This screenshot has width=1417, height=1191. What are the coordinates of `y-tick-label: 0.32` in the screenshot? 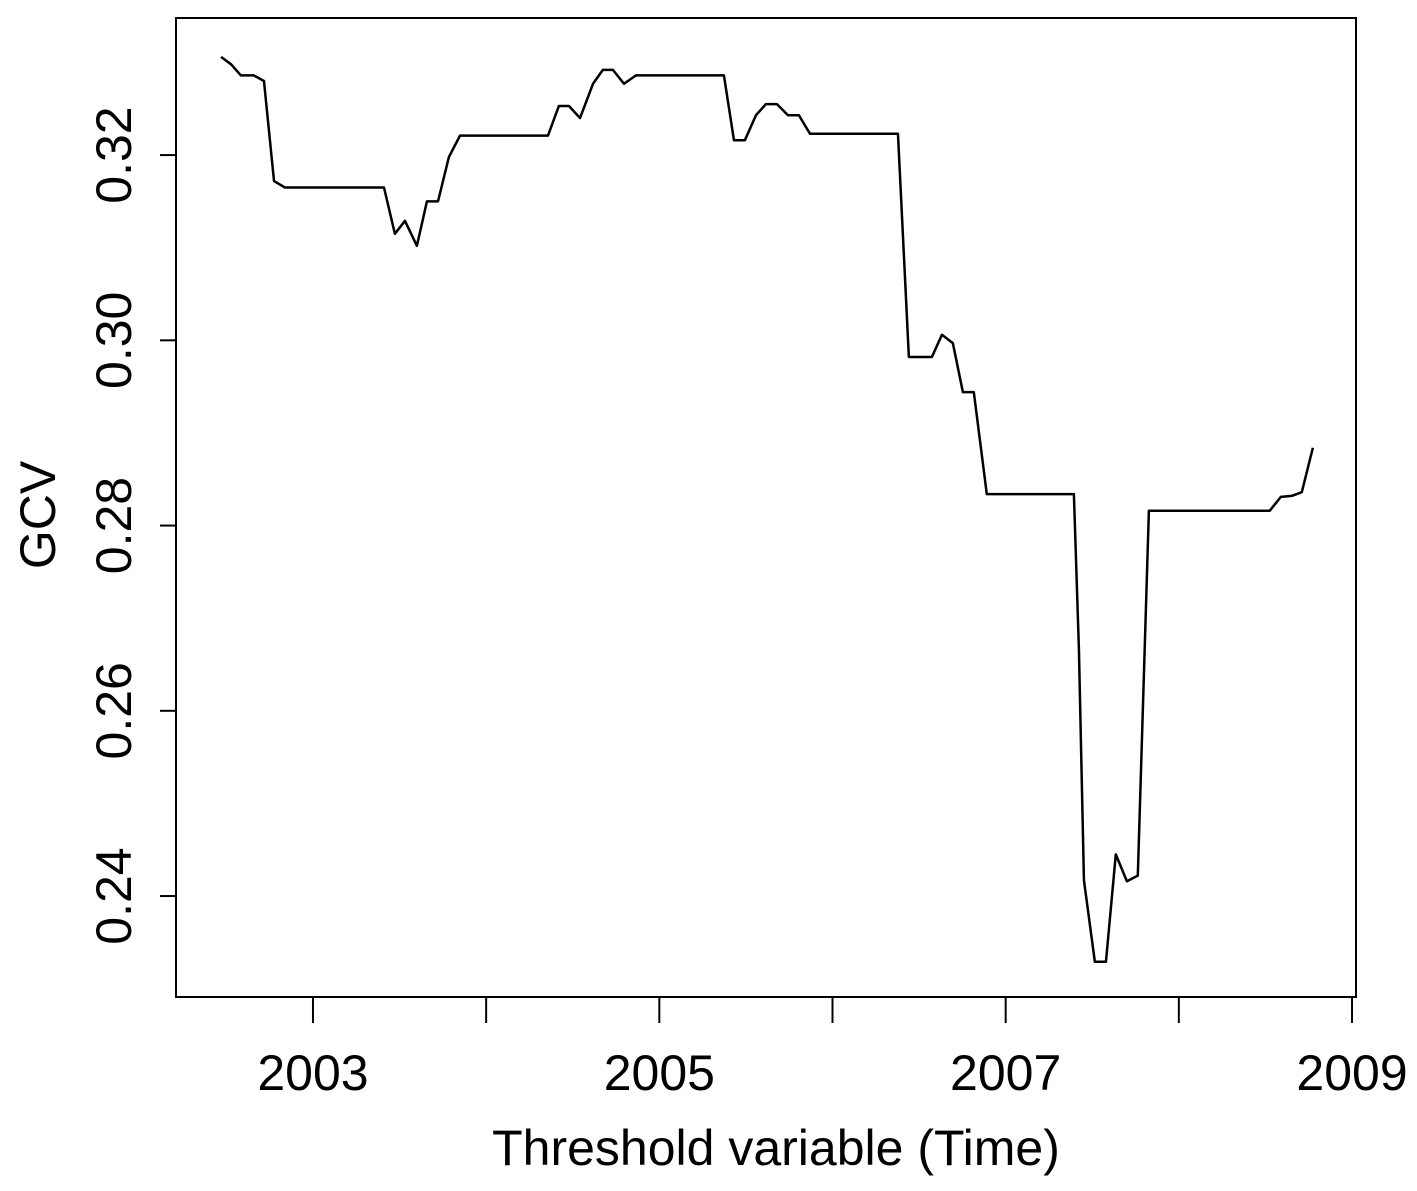 It's located at (114, 154).